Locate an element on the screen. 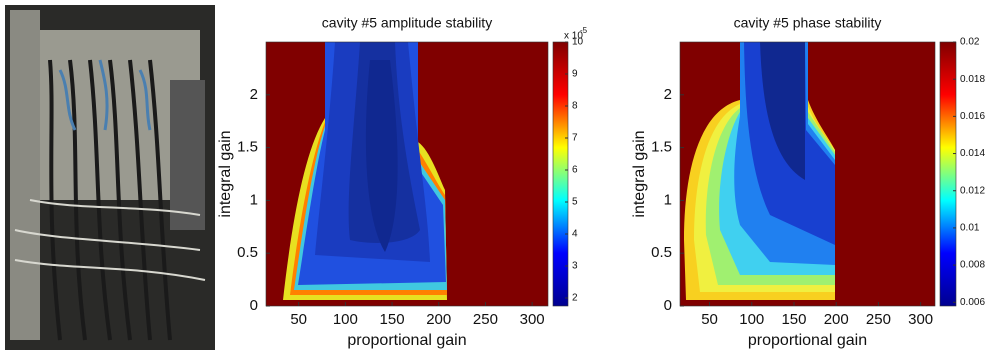  colorbar-exponent-base: x 10 is located at coordinates (573, 36).